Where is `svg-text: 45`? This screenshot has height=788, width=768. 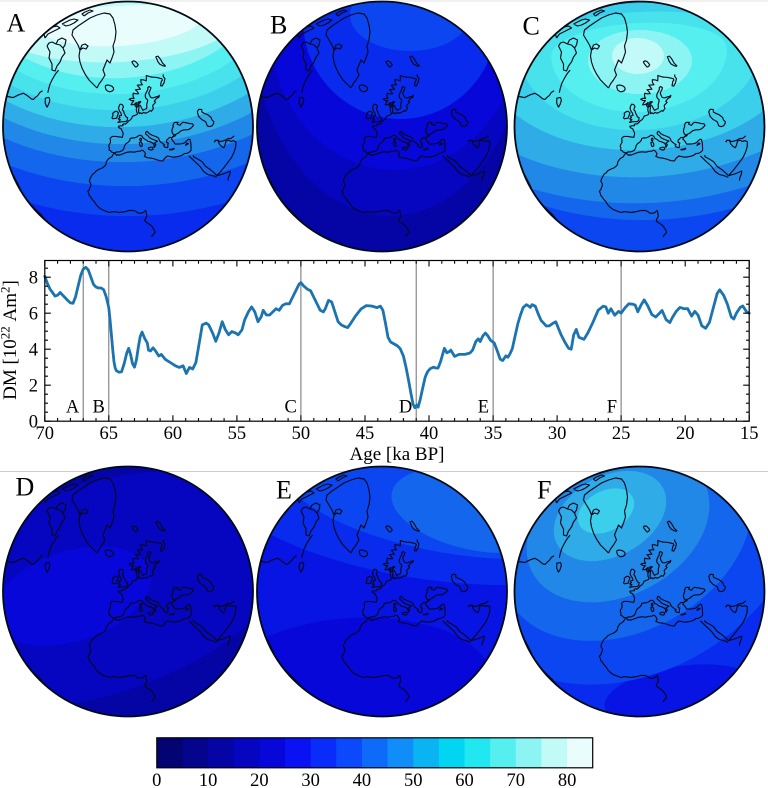
svg-text: 45 is located at coordinates (365, 434).